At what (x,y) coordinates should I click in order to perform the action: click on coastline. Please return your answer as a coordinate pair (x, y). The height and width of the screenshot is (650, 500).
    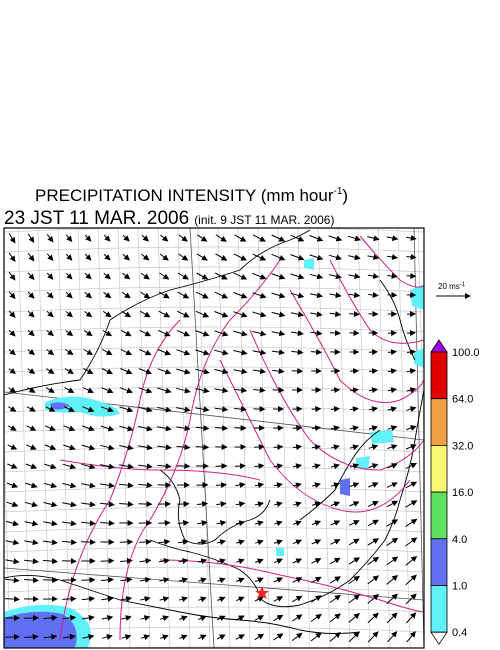
    Looking at the image, I should click on (397, 320).